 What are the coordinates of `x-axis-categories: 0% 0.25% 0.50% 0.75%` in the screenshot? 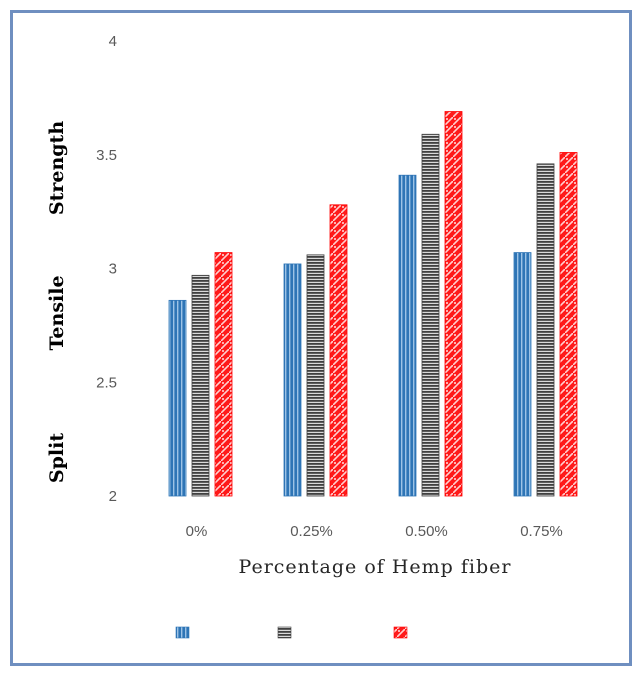 It's located at (374, 531).